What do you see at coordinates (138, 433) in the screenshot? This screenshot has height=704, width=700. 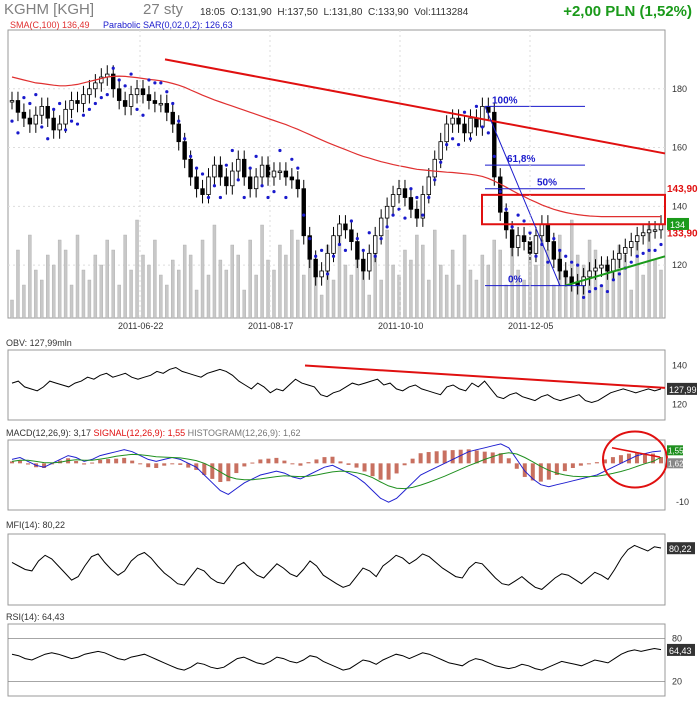 I see `macd-legend-item: SIGNAL(12,26,9): 1,55` at bounding box center [138, 433].